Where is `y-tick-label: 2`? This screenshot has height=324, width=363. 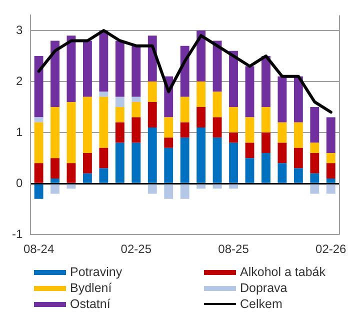
y-tick-label: 2 is located at coordinates (19, 81).